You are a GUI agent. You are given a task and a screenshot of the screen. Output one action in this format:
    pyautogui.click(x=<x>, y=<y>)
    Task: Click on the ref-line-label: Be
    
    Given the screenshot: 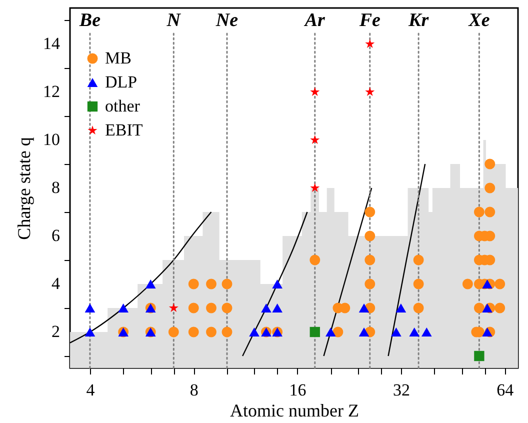 What is the action you would take?
    pyautogui.click(x=90, y=20)
    